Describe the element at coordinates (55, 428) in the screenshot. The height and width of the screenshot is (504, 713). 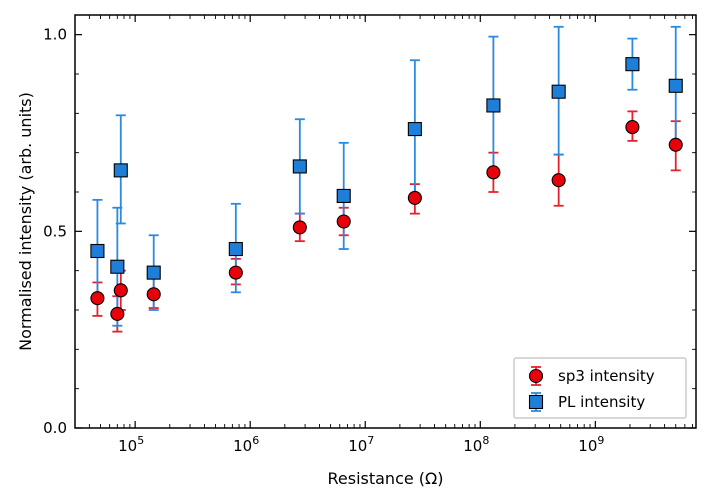
I see `y-tick-label: 0.0` at that location.